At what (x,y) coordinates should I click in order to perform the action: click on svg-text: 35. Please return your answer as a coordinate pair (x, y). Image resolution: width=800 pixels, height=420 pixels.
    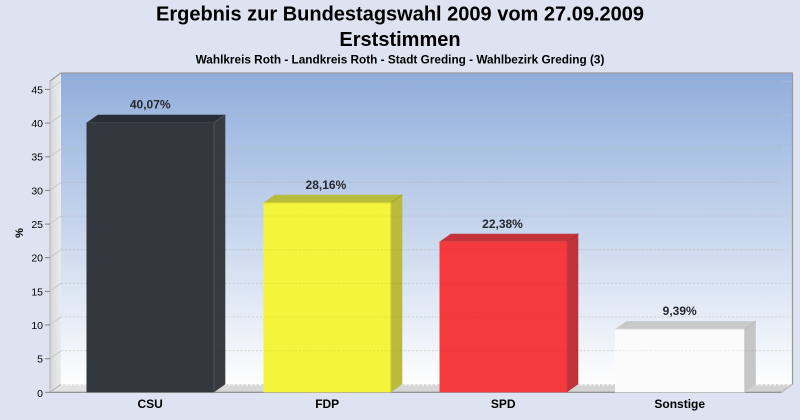
    Looking at the image, I should click on (37, 158).